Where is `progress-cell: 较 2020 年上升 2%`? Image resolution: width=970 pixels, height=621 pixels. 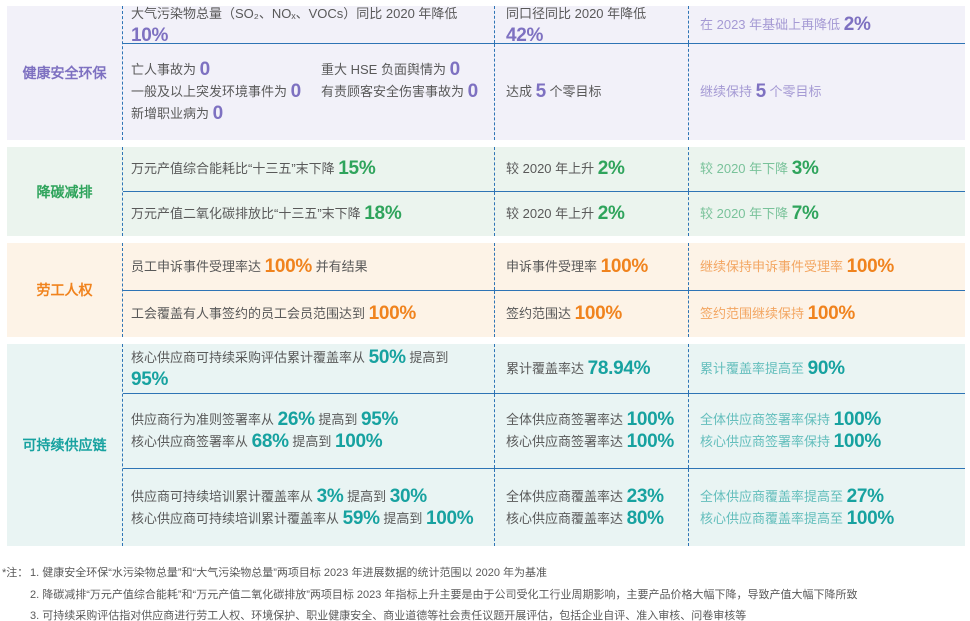 progress-cell: 较 2020 年上升 2% is located at coordinates (591, 214).